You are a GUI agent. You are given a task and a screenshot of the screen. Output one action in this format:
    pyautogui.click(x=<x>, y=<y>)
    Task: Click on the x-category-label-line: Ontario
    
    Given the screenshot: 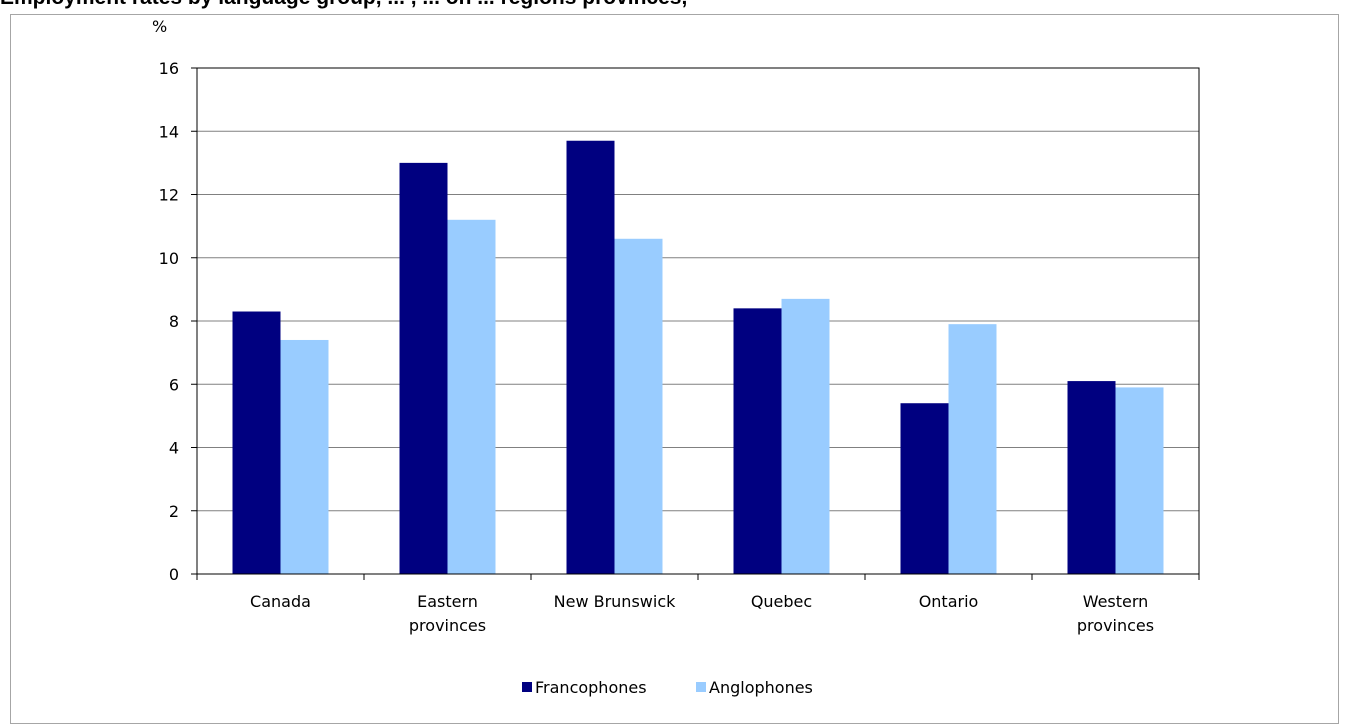 What is the action you would take?
    pyautogui.click(x=949, y=601)
    